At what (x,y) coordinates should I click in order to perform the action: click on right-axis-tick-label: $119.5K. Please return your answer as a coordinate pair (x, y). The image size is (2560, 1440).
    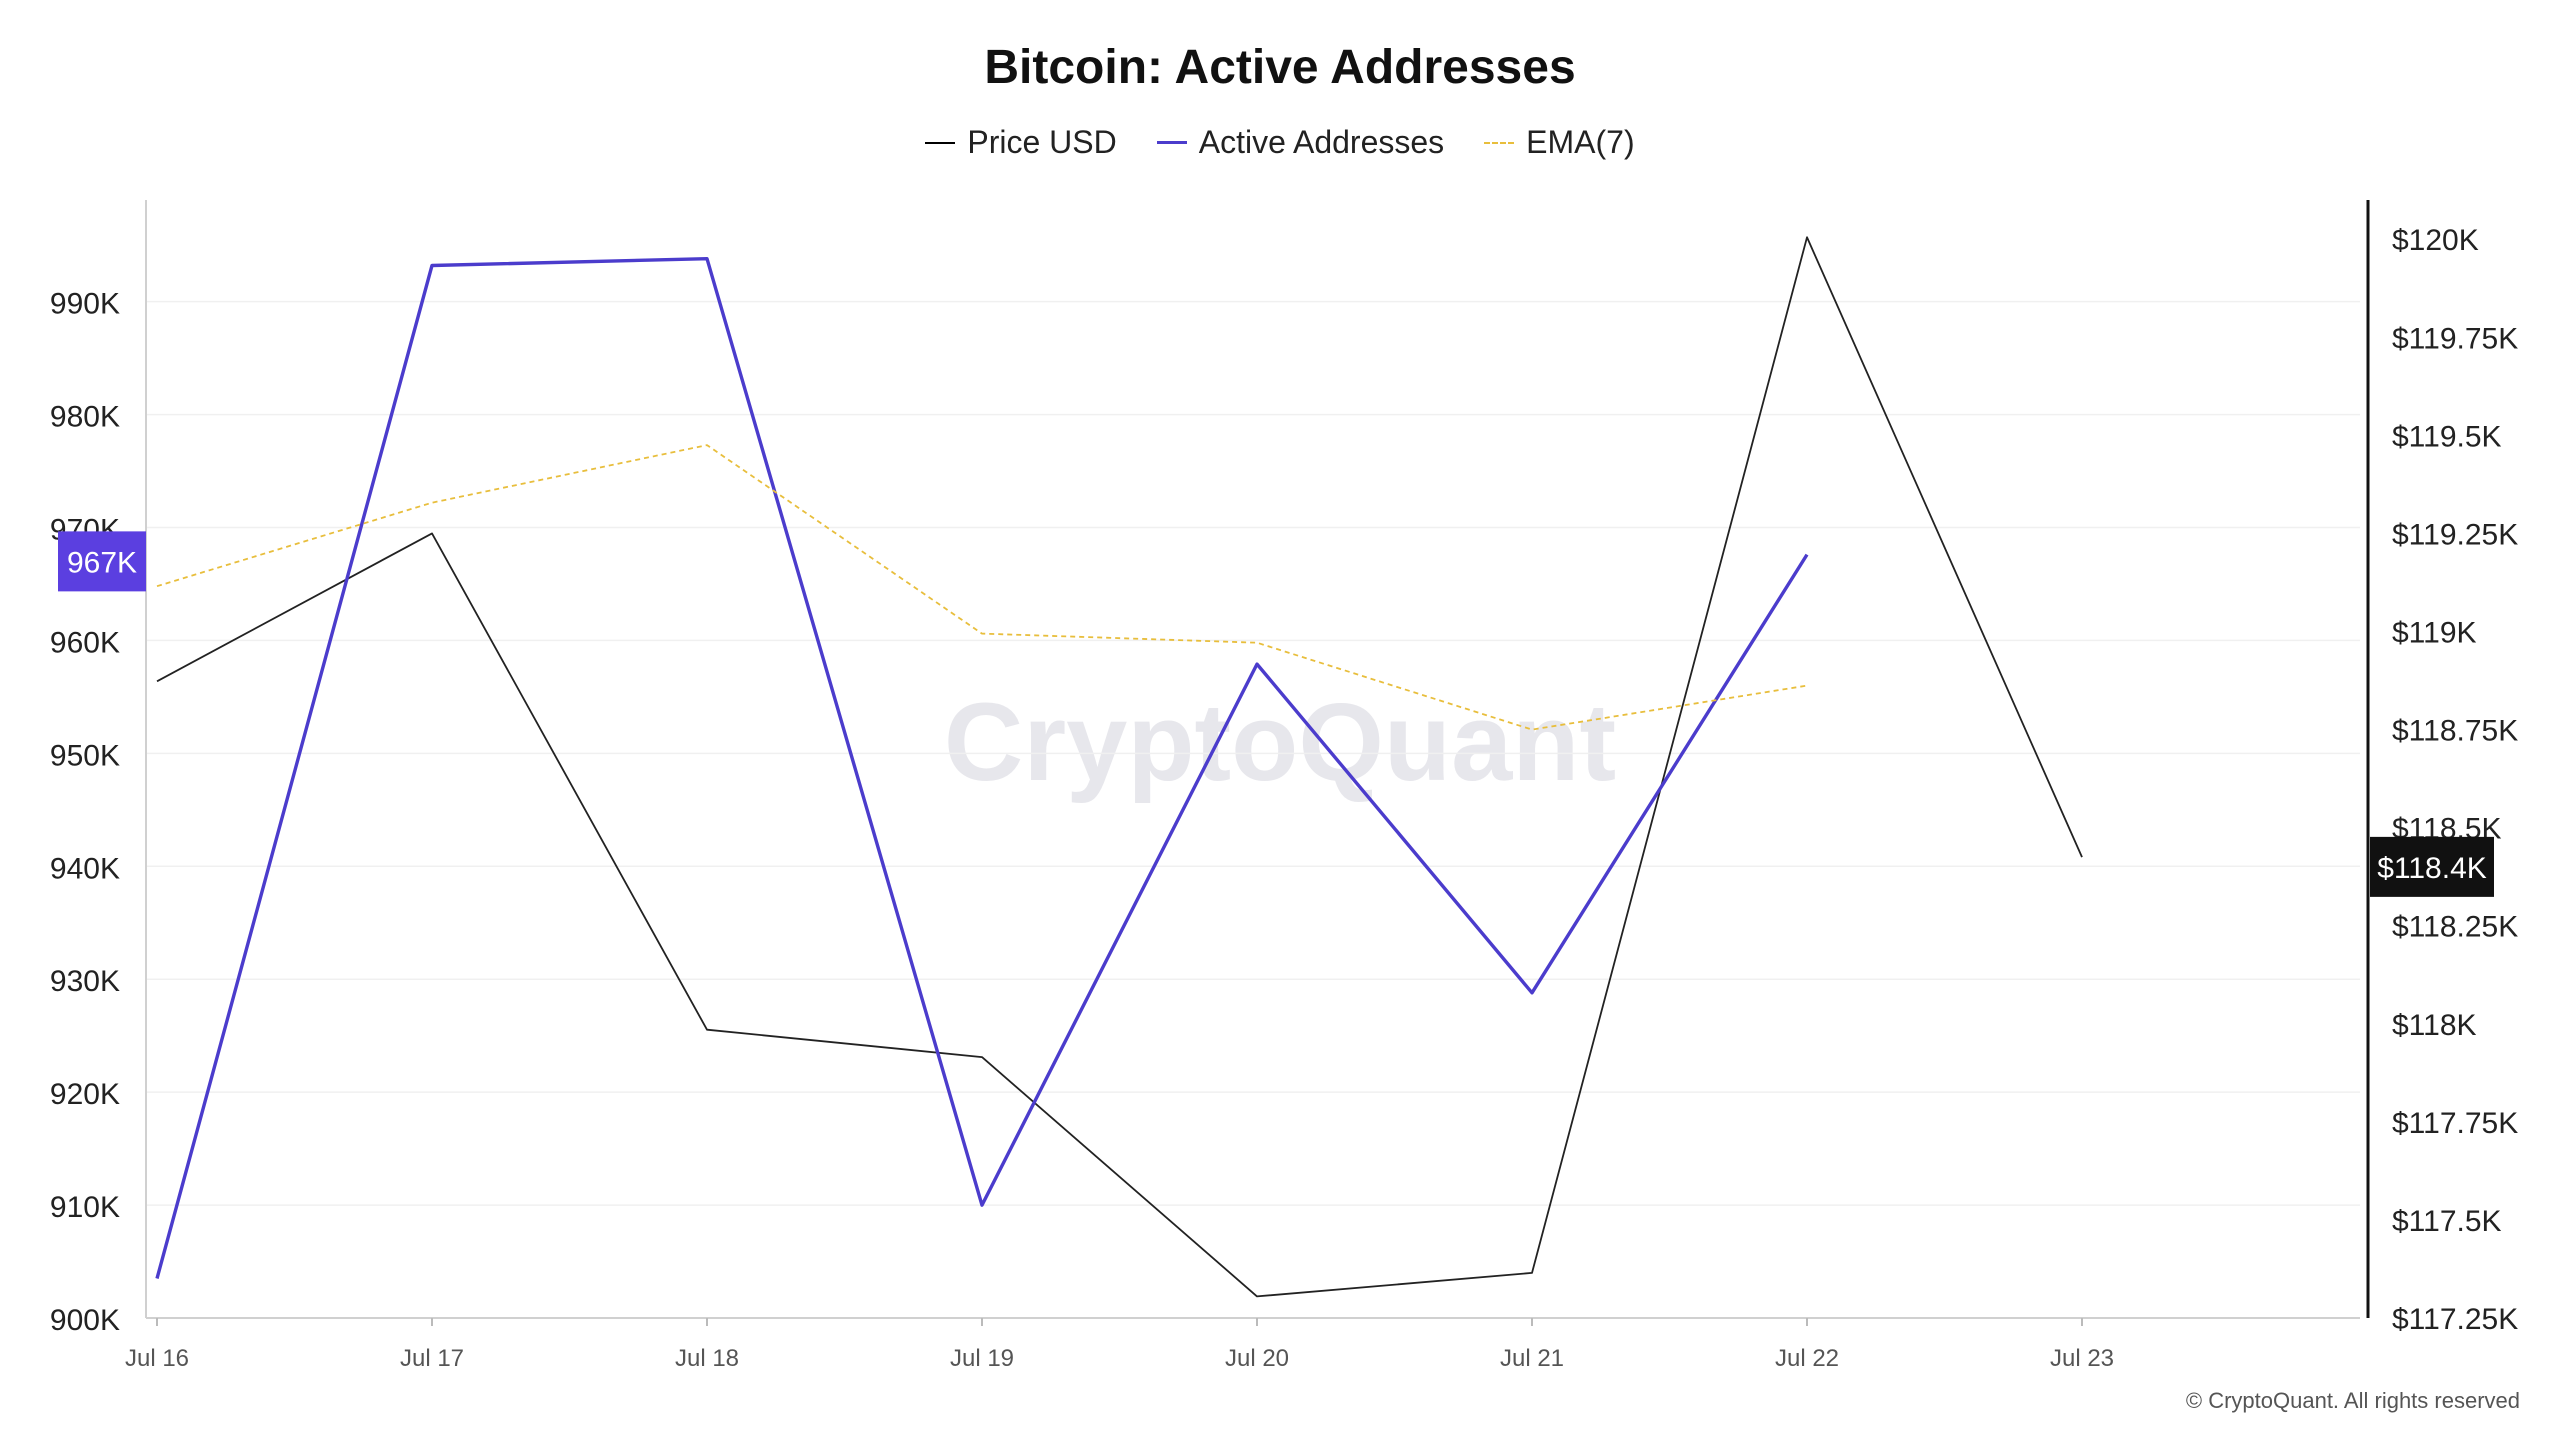
    Looking at the image, I should click on (2447, 436).